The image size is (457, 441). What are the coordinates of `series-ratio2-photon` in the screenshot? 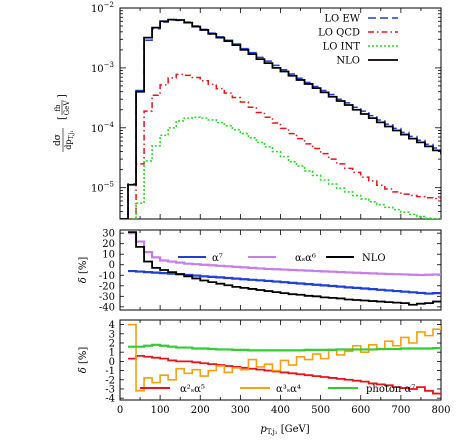 It's located at (284, 347).